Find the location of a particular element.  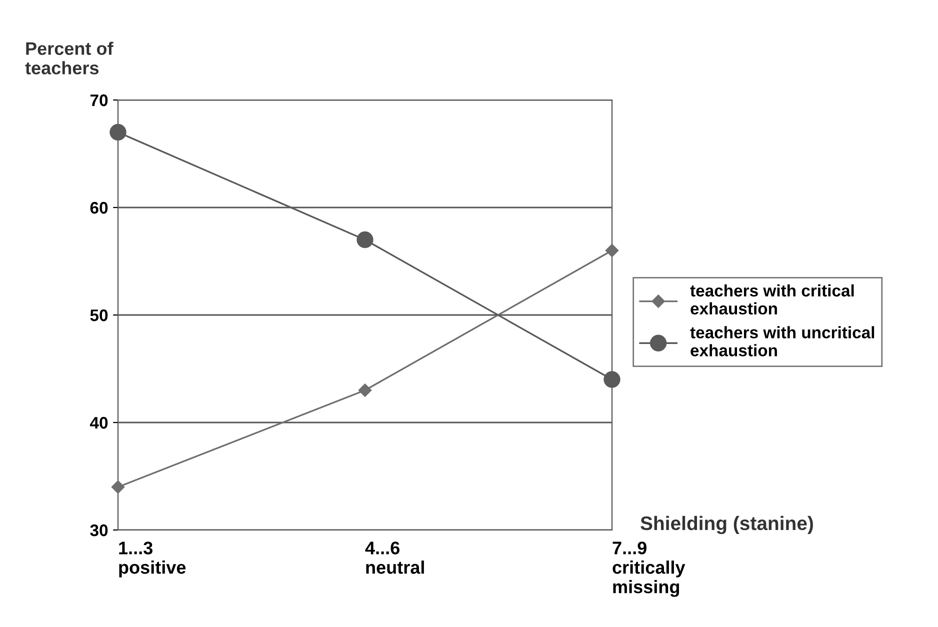

legend-label: teachers with uncritical exhaustion is located at coordinates (782, 341).